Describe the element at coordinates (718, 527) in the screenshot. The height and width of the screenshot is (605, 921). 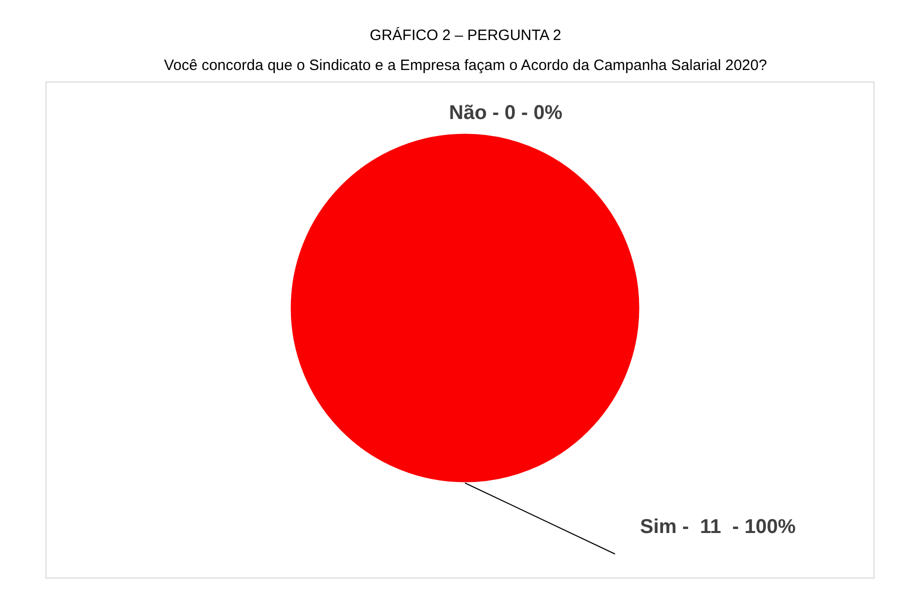
I see `slice-label: Sim - 11 - 100%` at that location.